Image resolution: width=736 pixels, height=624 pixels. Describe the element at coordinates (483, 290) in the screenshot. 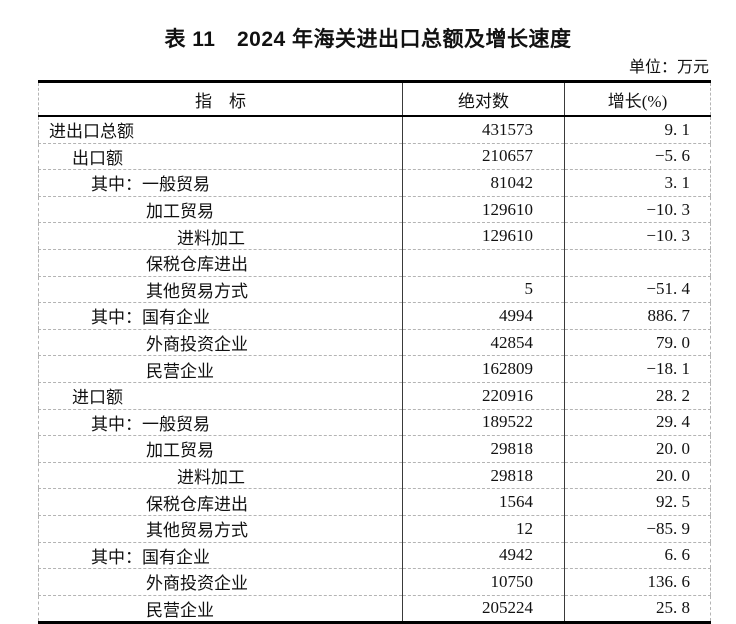

I see `row-absolute-value: 5` at that location.